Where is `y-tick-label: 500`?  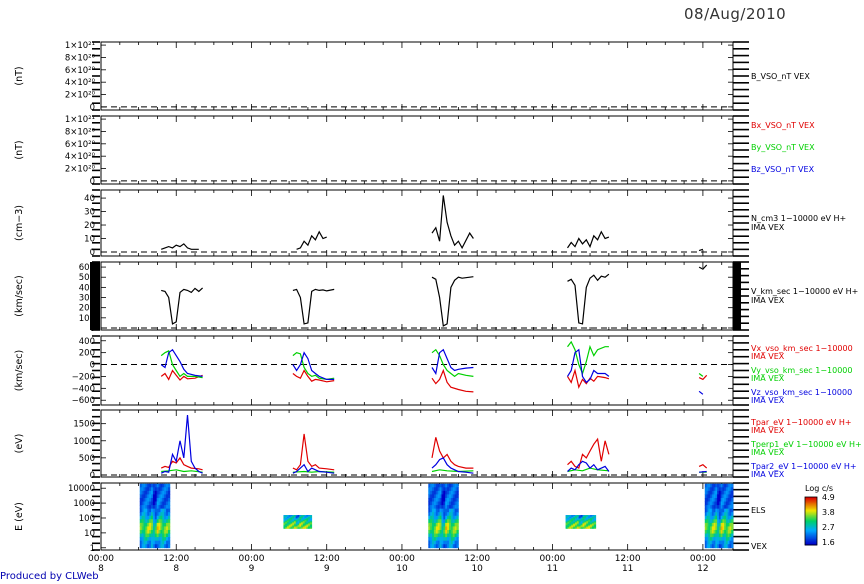 y-tick-label: 500 is located at coordinates (87, 278).